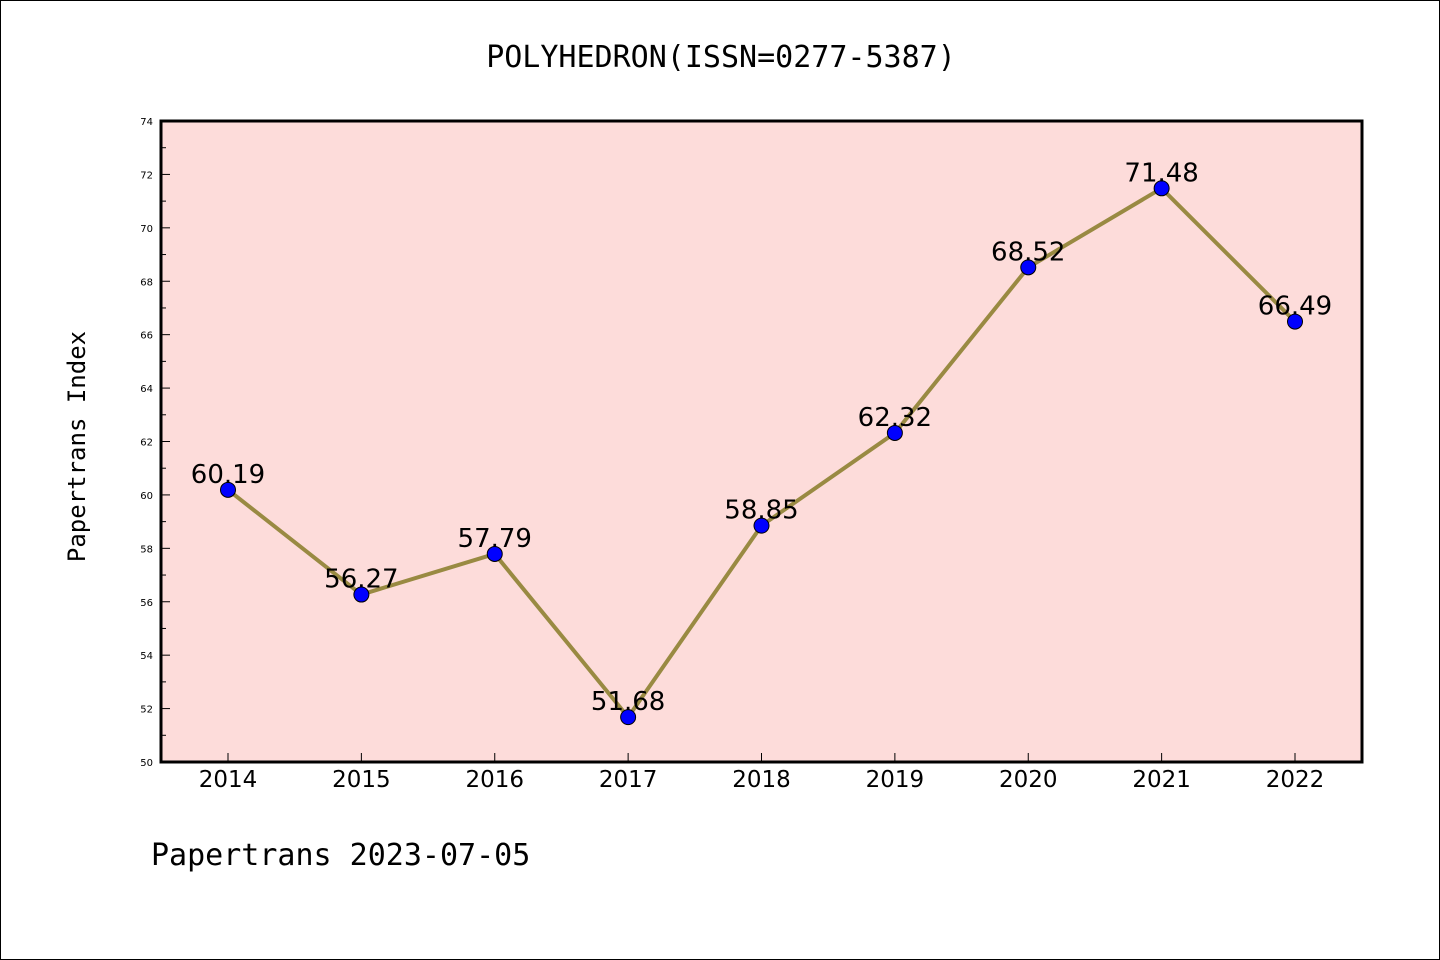  I want to click on data-label: 60.19, so click(228, 475).